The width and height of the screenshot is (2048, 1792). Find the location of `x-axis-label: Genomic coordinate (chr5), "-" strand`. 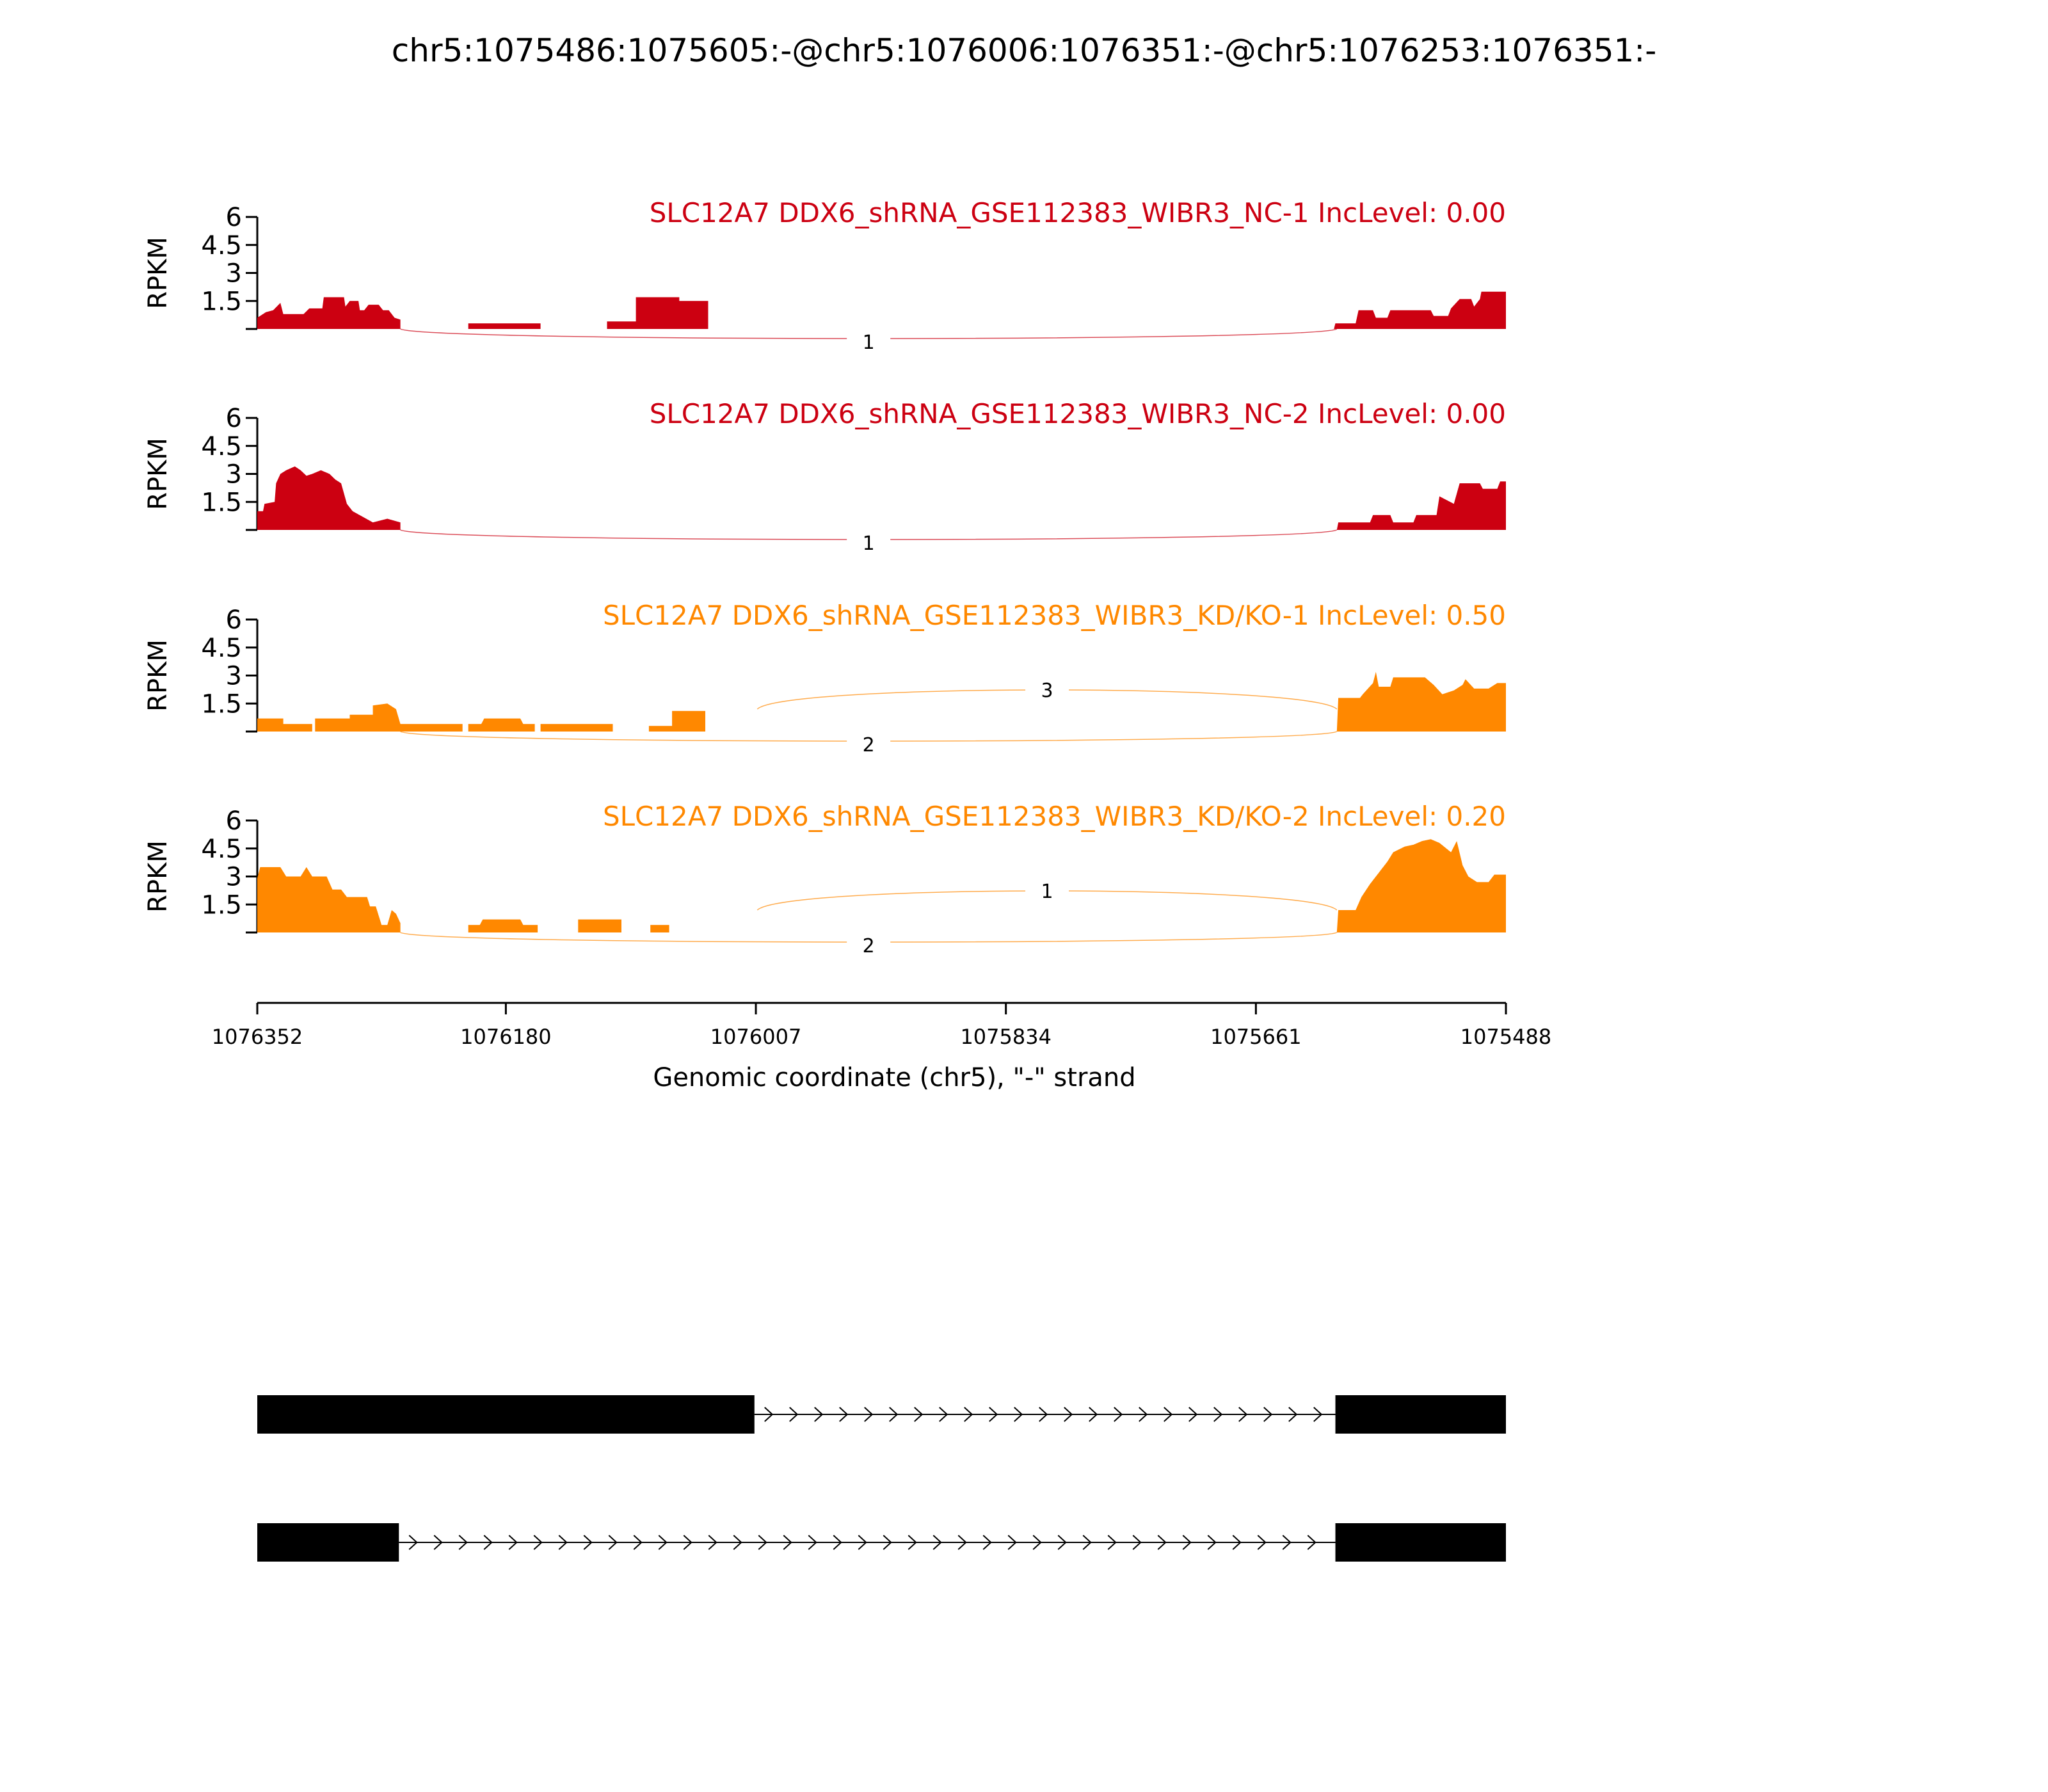

x-axis-label: Genomic coordinate (chr5), "-" strand is located at coordinates (894, 1077).